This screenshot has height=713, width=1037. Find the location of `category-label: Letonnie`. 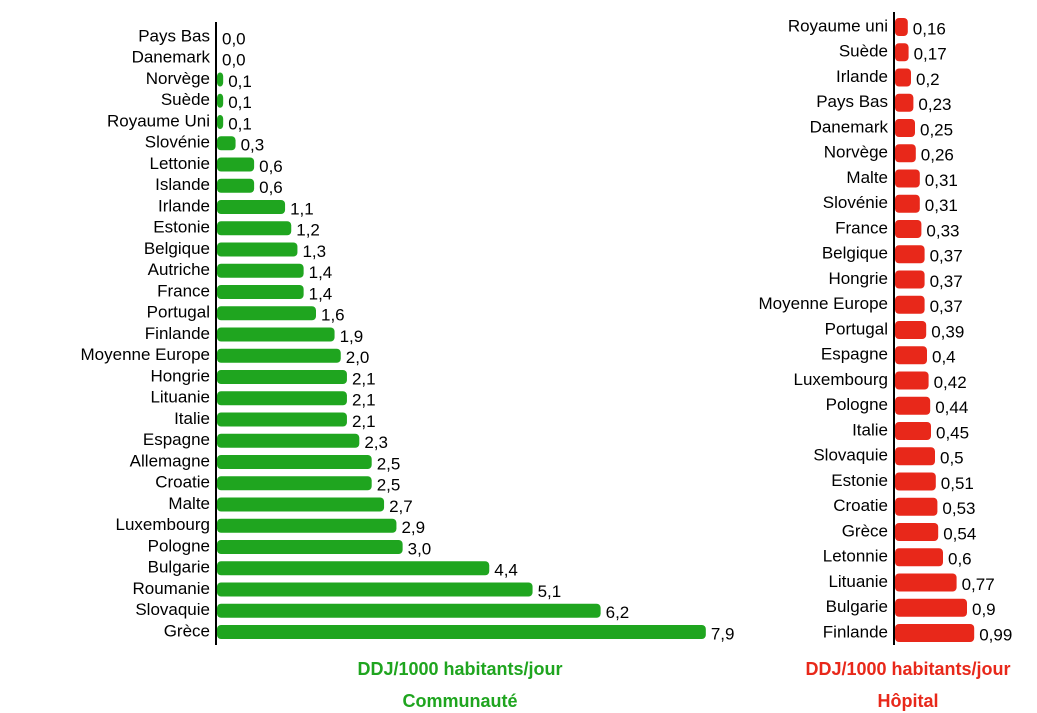

category-label: Letonnie is located at coordinates (855, 556).